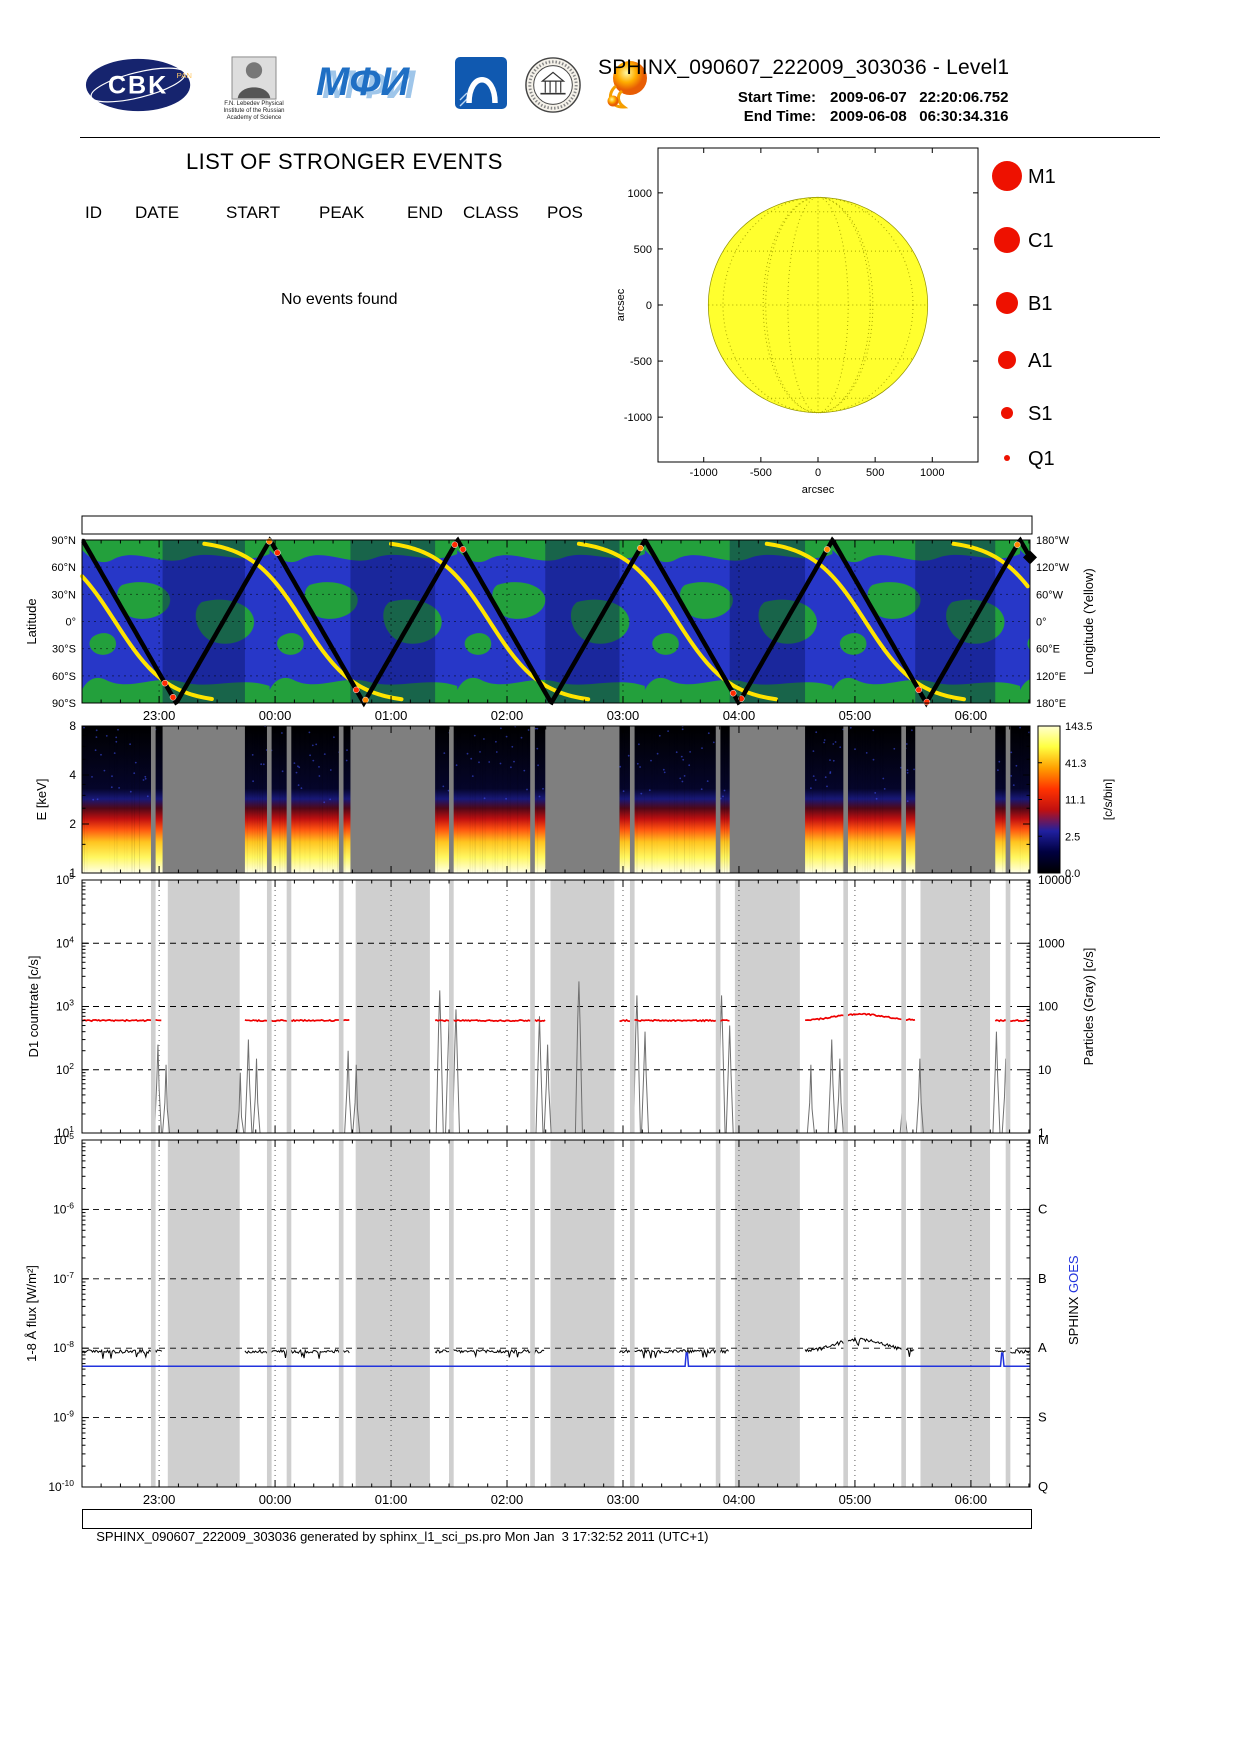 The width and height of the screenshot is (1240, 1754). Describe the element at coordinates (63, 1417) in the screenshot. I see `svg-text: 10⁻⁹` at that location.